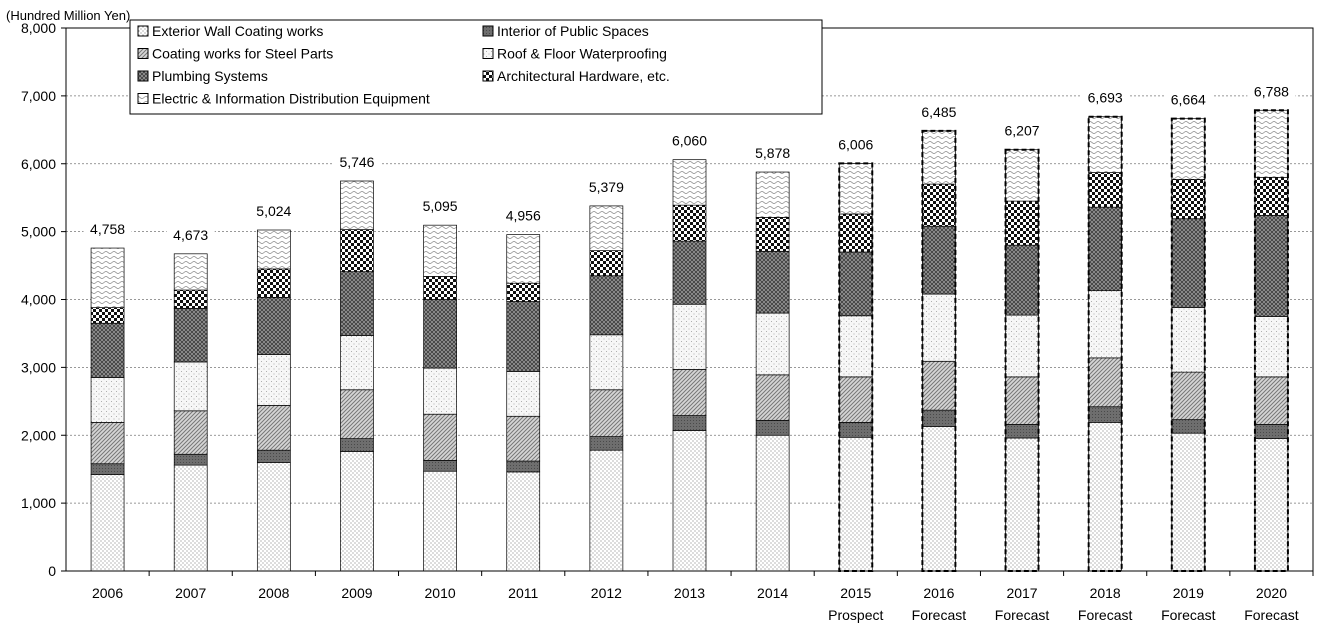 This screenshot has height=625, width=1317. Describe the element at coordinates (38, 503) in the screenshot. I see `y-tick-label: 1,000` at that location.